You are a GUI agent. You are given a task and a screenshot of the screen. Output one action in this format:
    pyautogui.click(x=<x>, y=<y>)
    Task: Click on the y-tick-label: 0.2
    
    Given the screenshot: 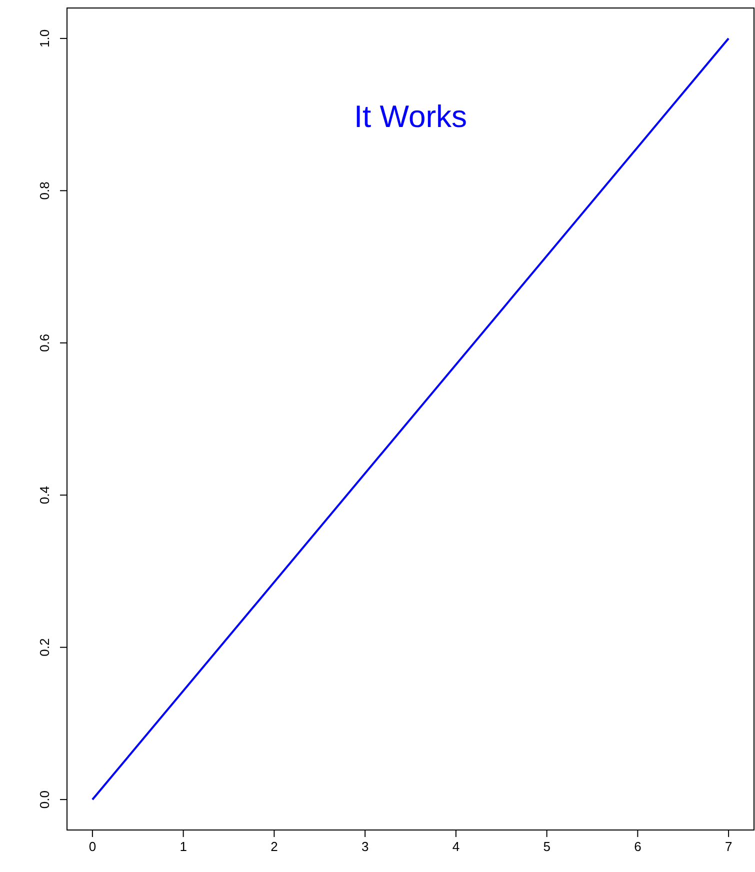 What is the action you would take?
    pyautogui.click(x=44, y=647)
    